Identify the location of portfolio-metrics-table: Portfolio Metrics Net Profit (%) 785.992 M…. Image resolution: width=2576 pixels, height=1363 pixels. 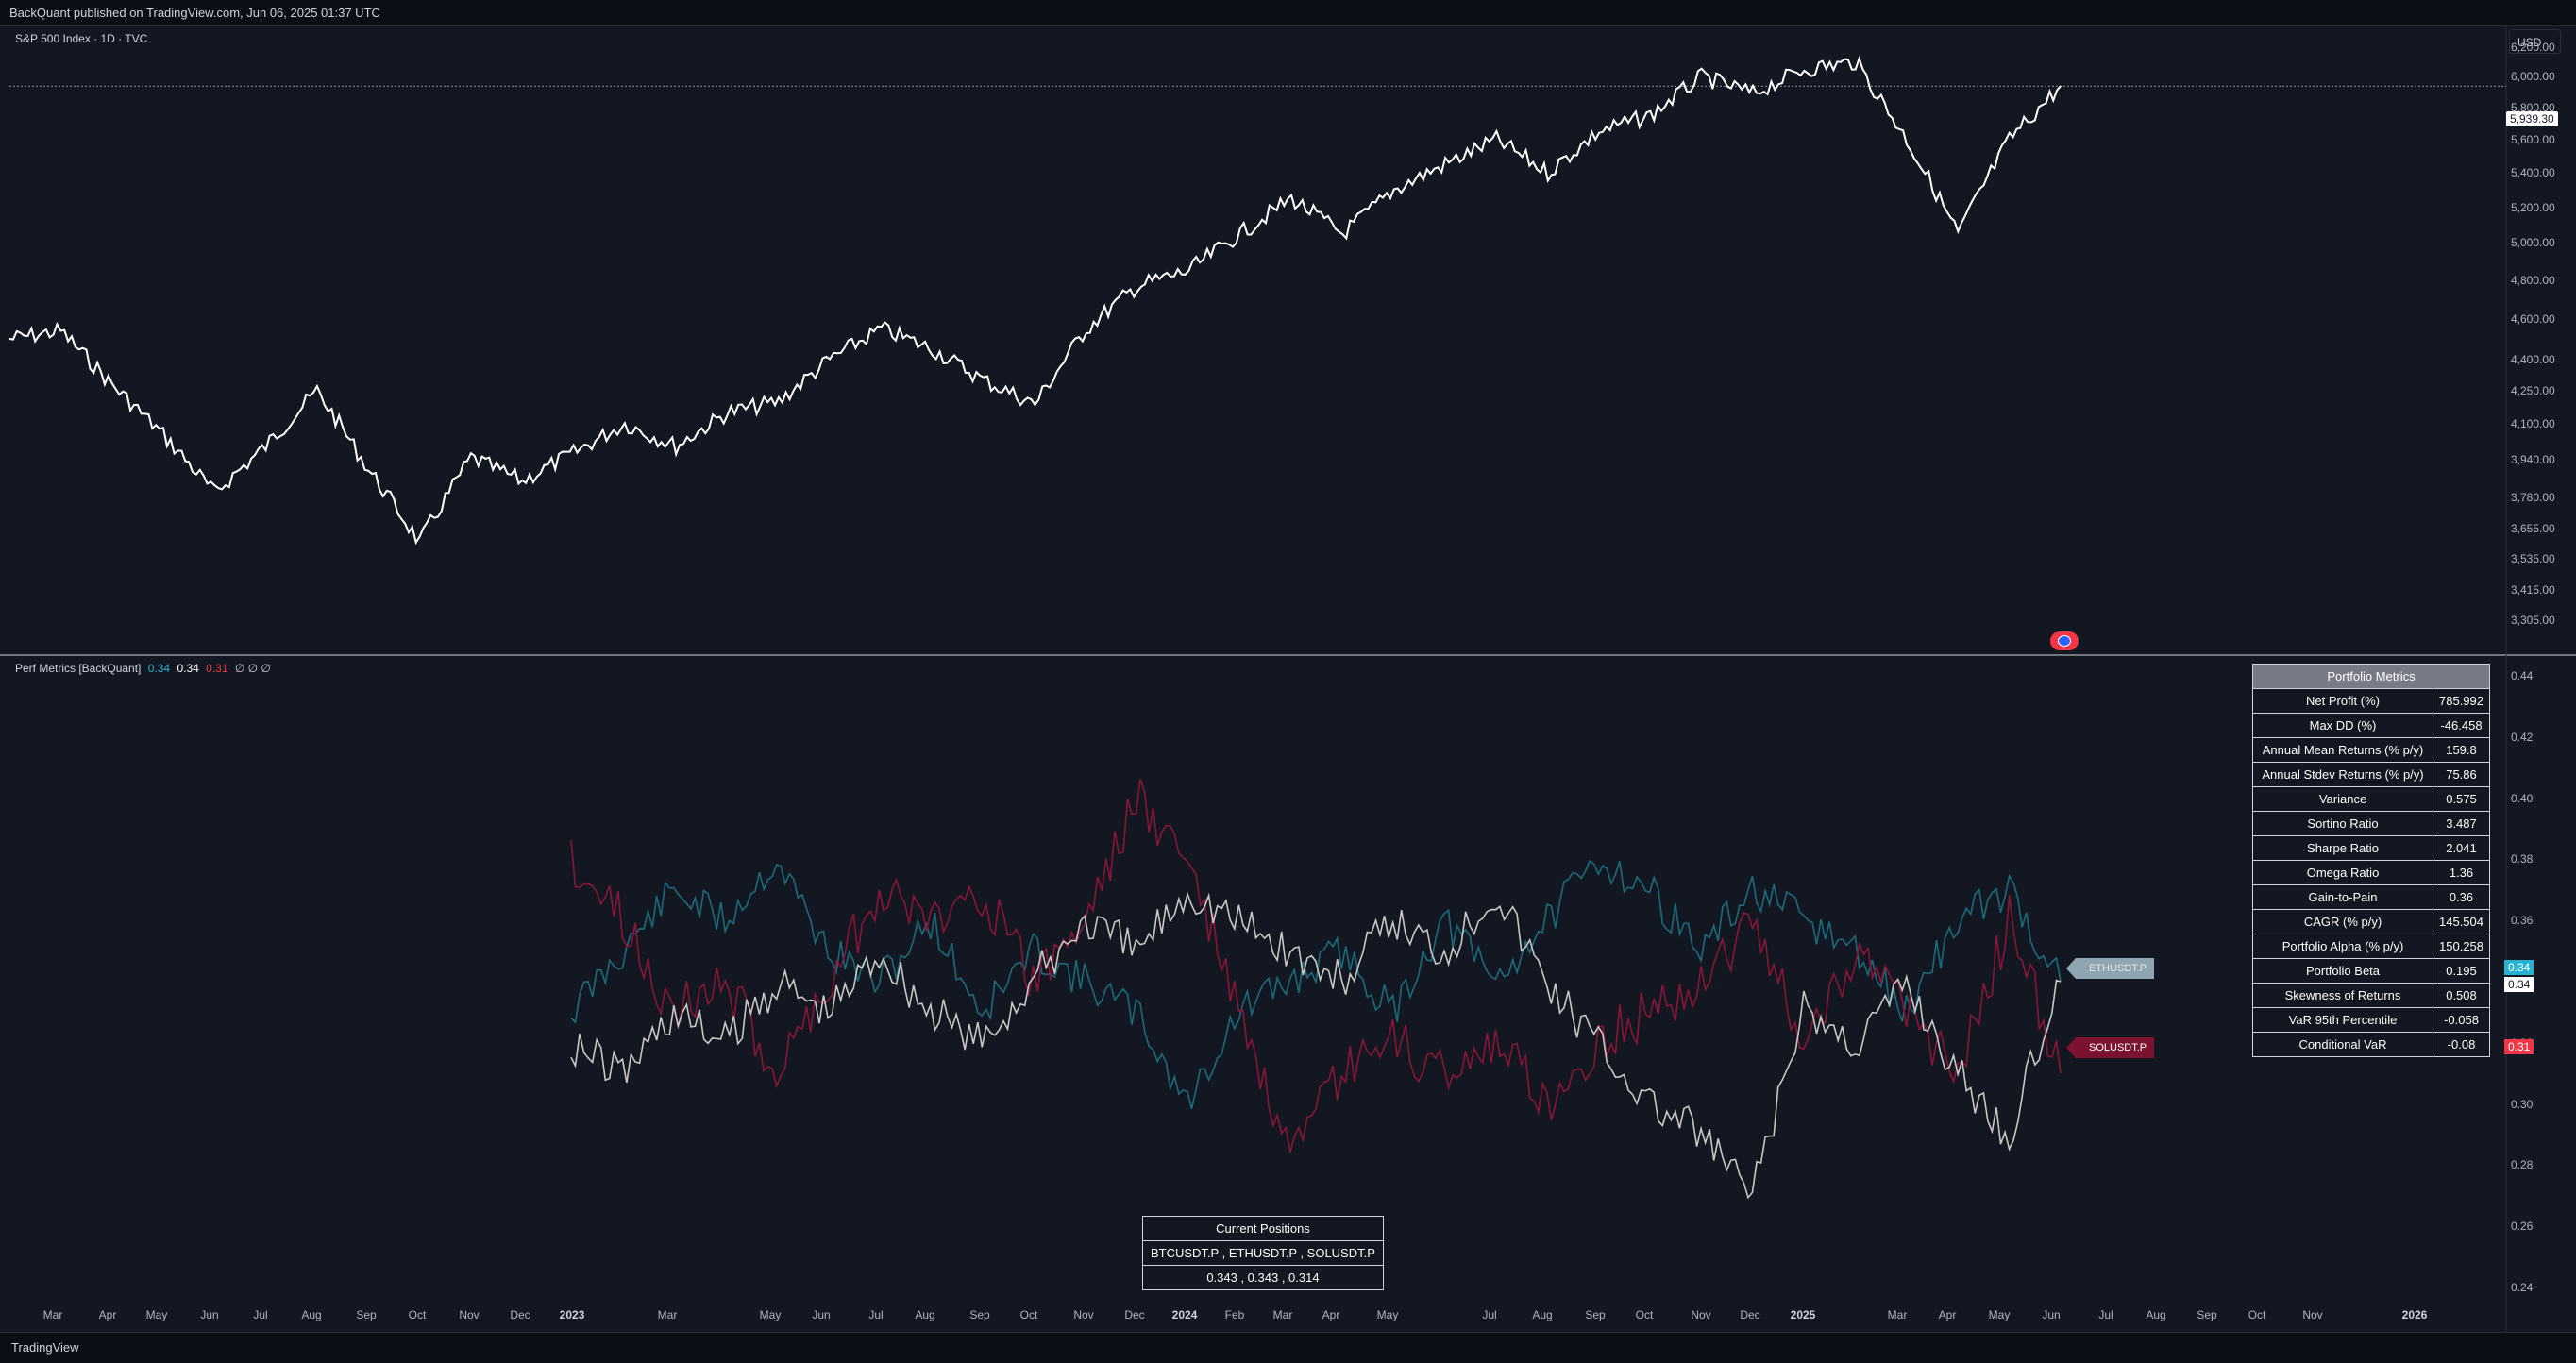
(2371, 861).